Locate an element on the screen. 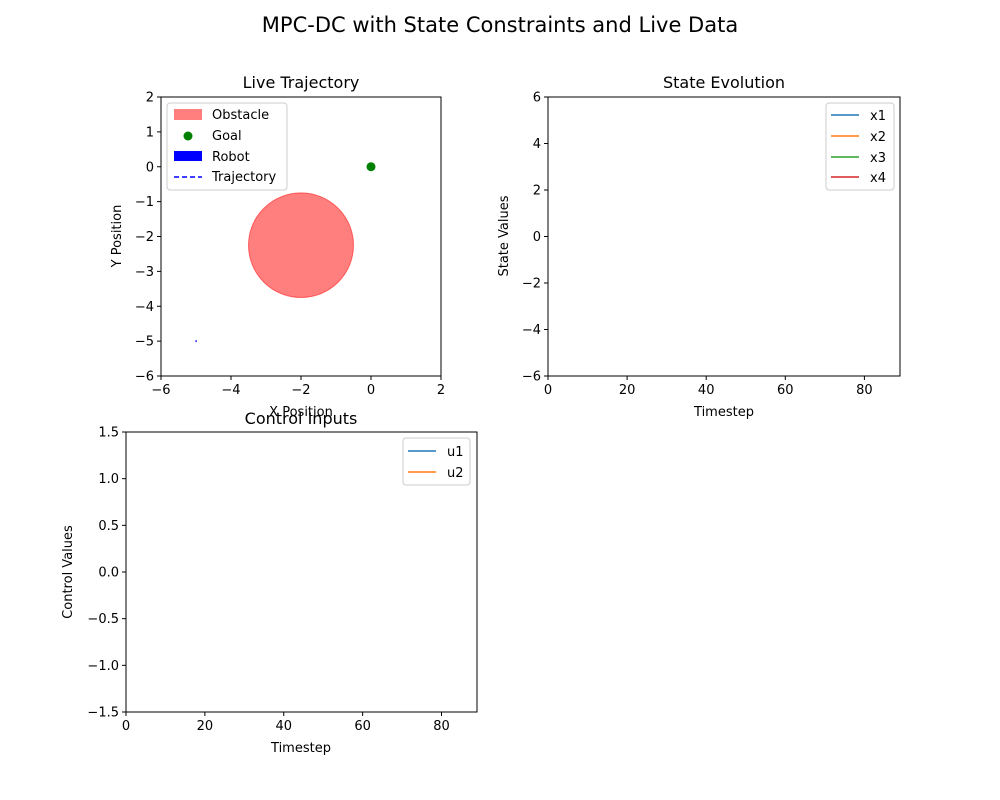  trajectory-ytick-label: −4 is located at coordinates (144, 307).